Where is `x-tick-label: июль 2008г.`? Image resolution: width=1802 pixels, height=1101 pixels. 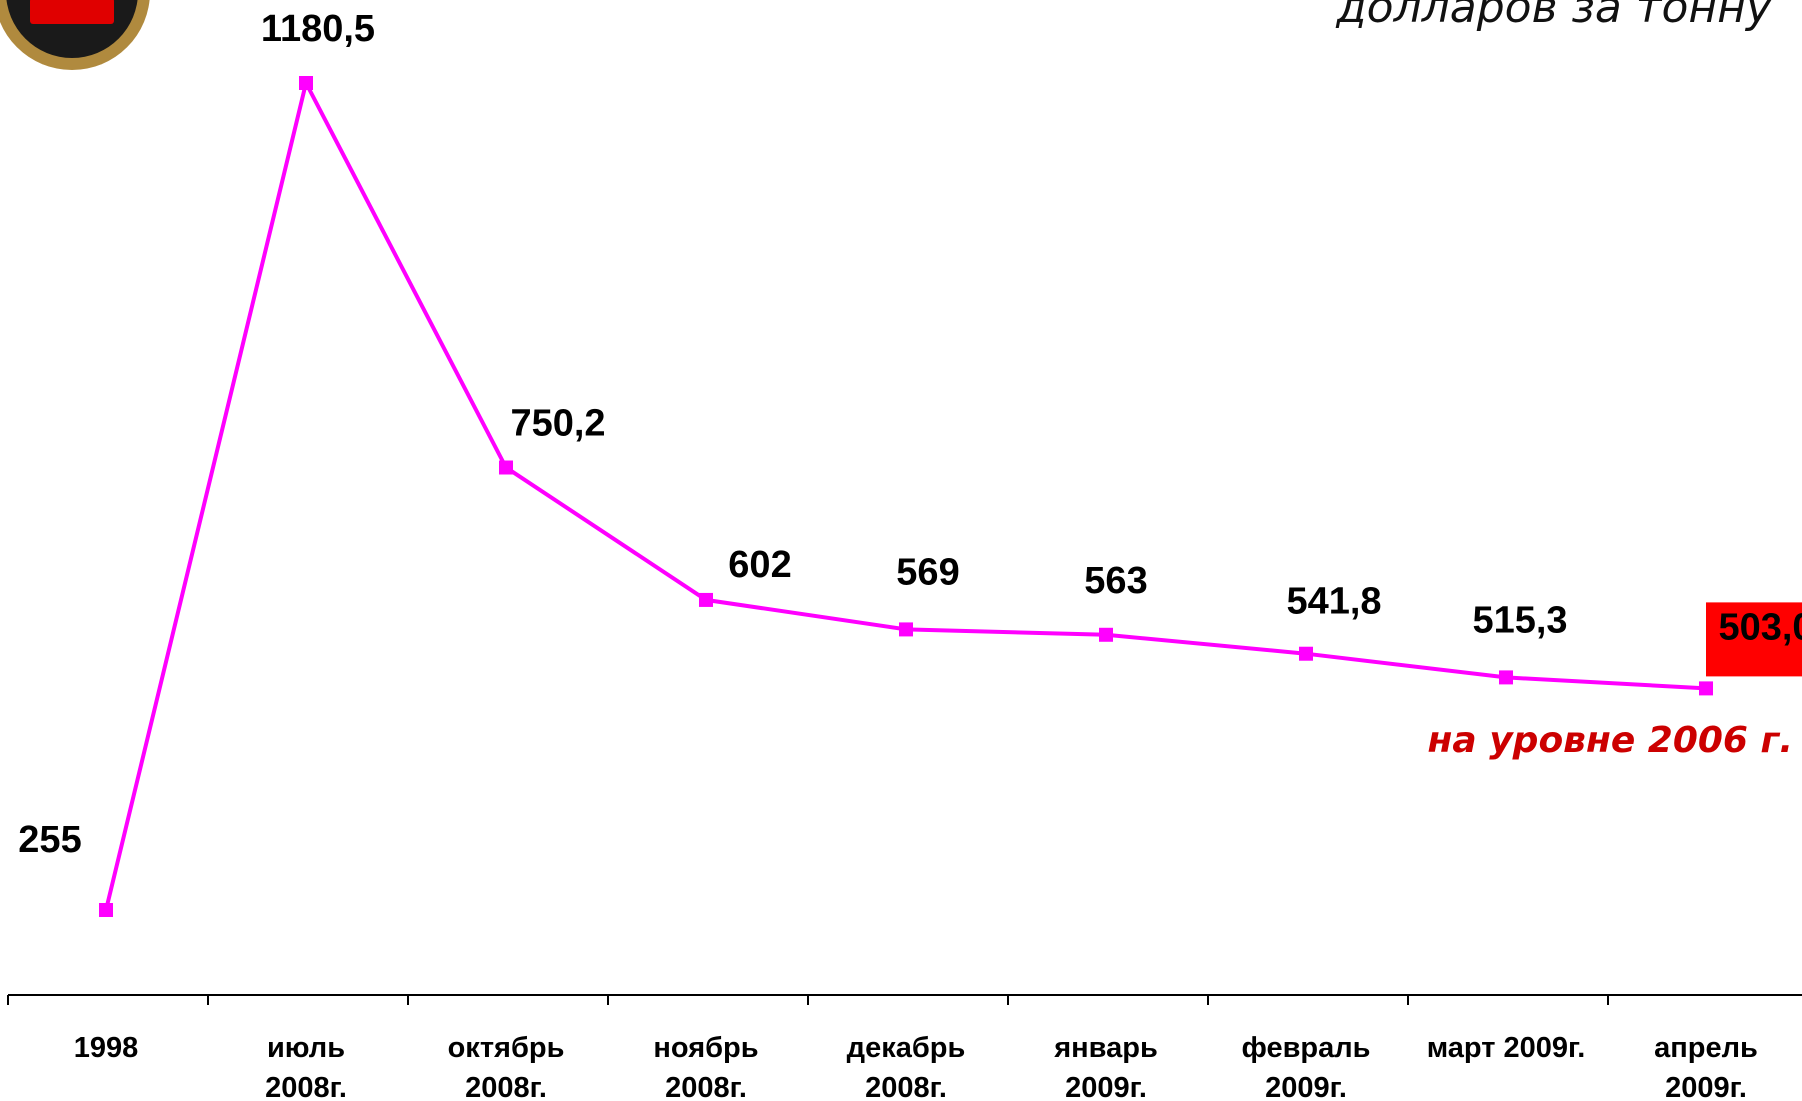 x-tick-label: июль 2008г. is located at coordinates (306, 1066).